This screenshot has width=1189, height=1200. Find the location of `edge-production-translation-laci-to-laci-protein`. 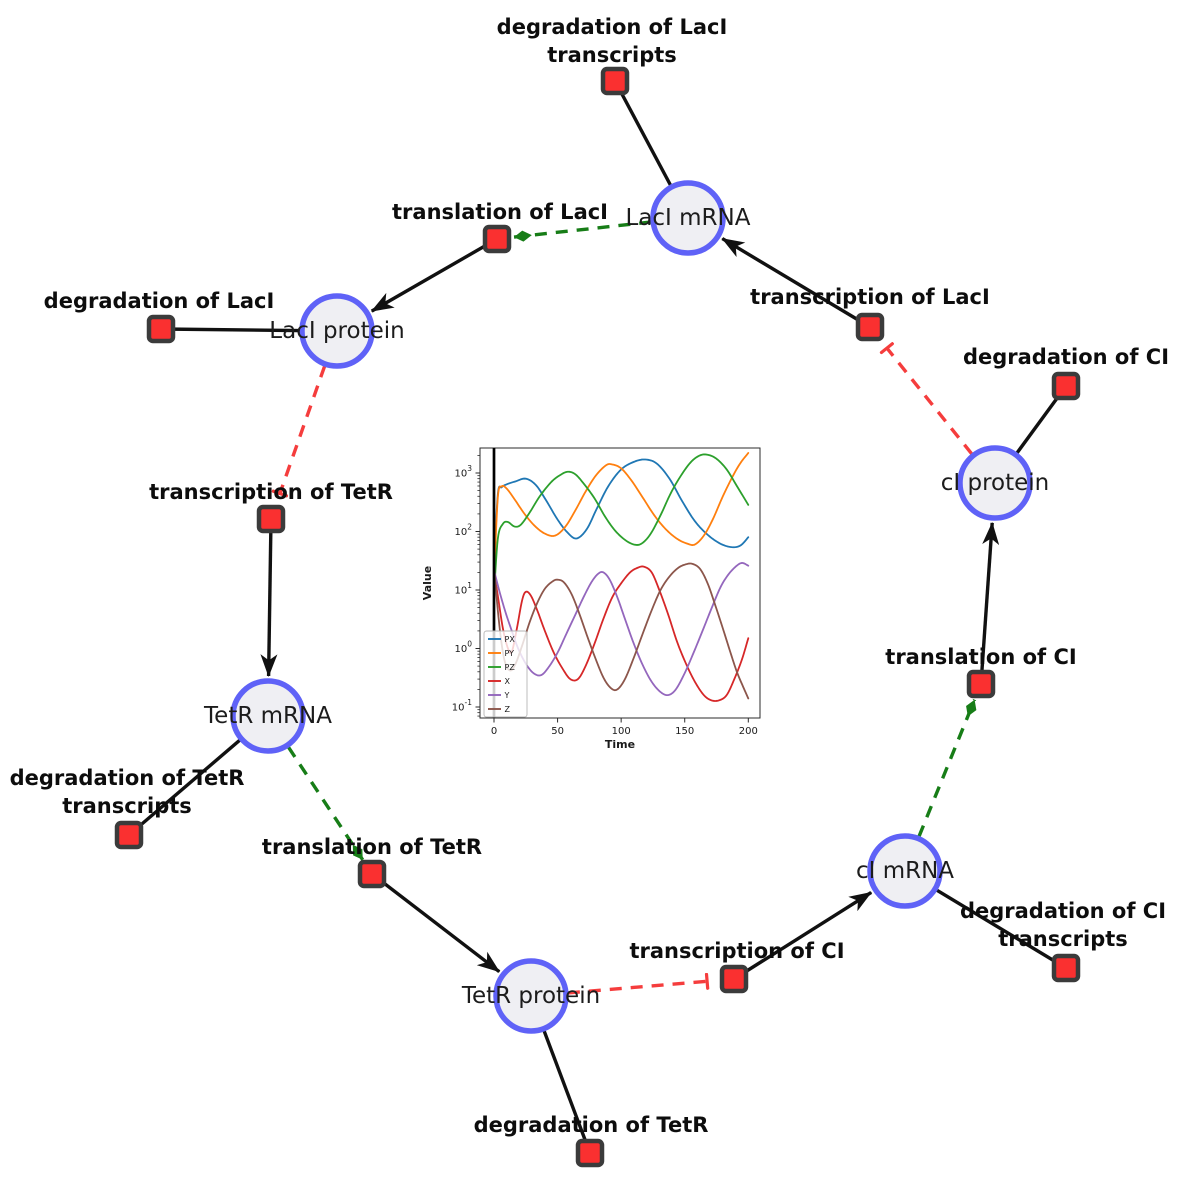

edge-production-translation-laci-to-laci-protein is located at coordinates (434, 275).